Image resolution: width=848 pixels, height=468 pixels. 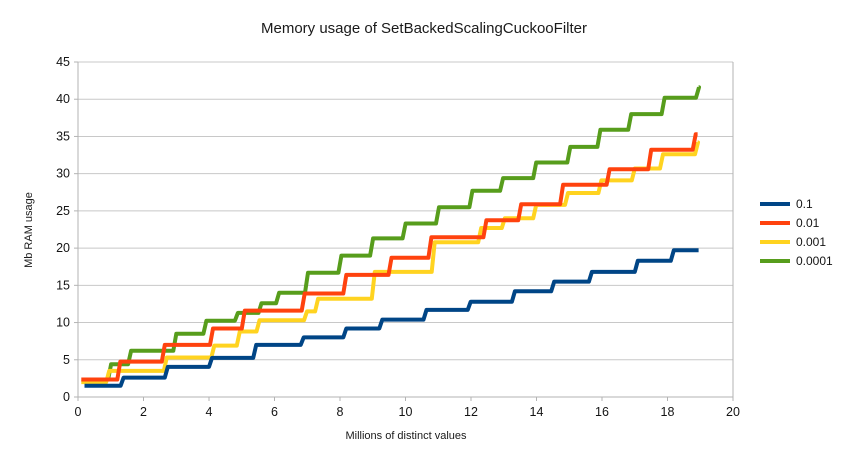 What do you see at coordinates (63, 323) in the screenshot?
I see `y-tick-label: 10` at bounding box center [63, 323].